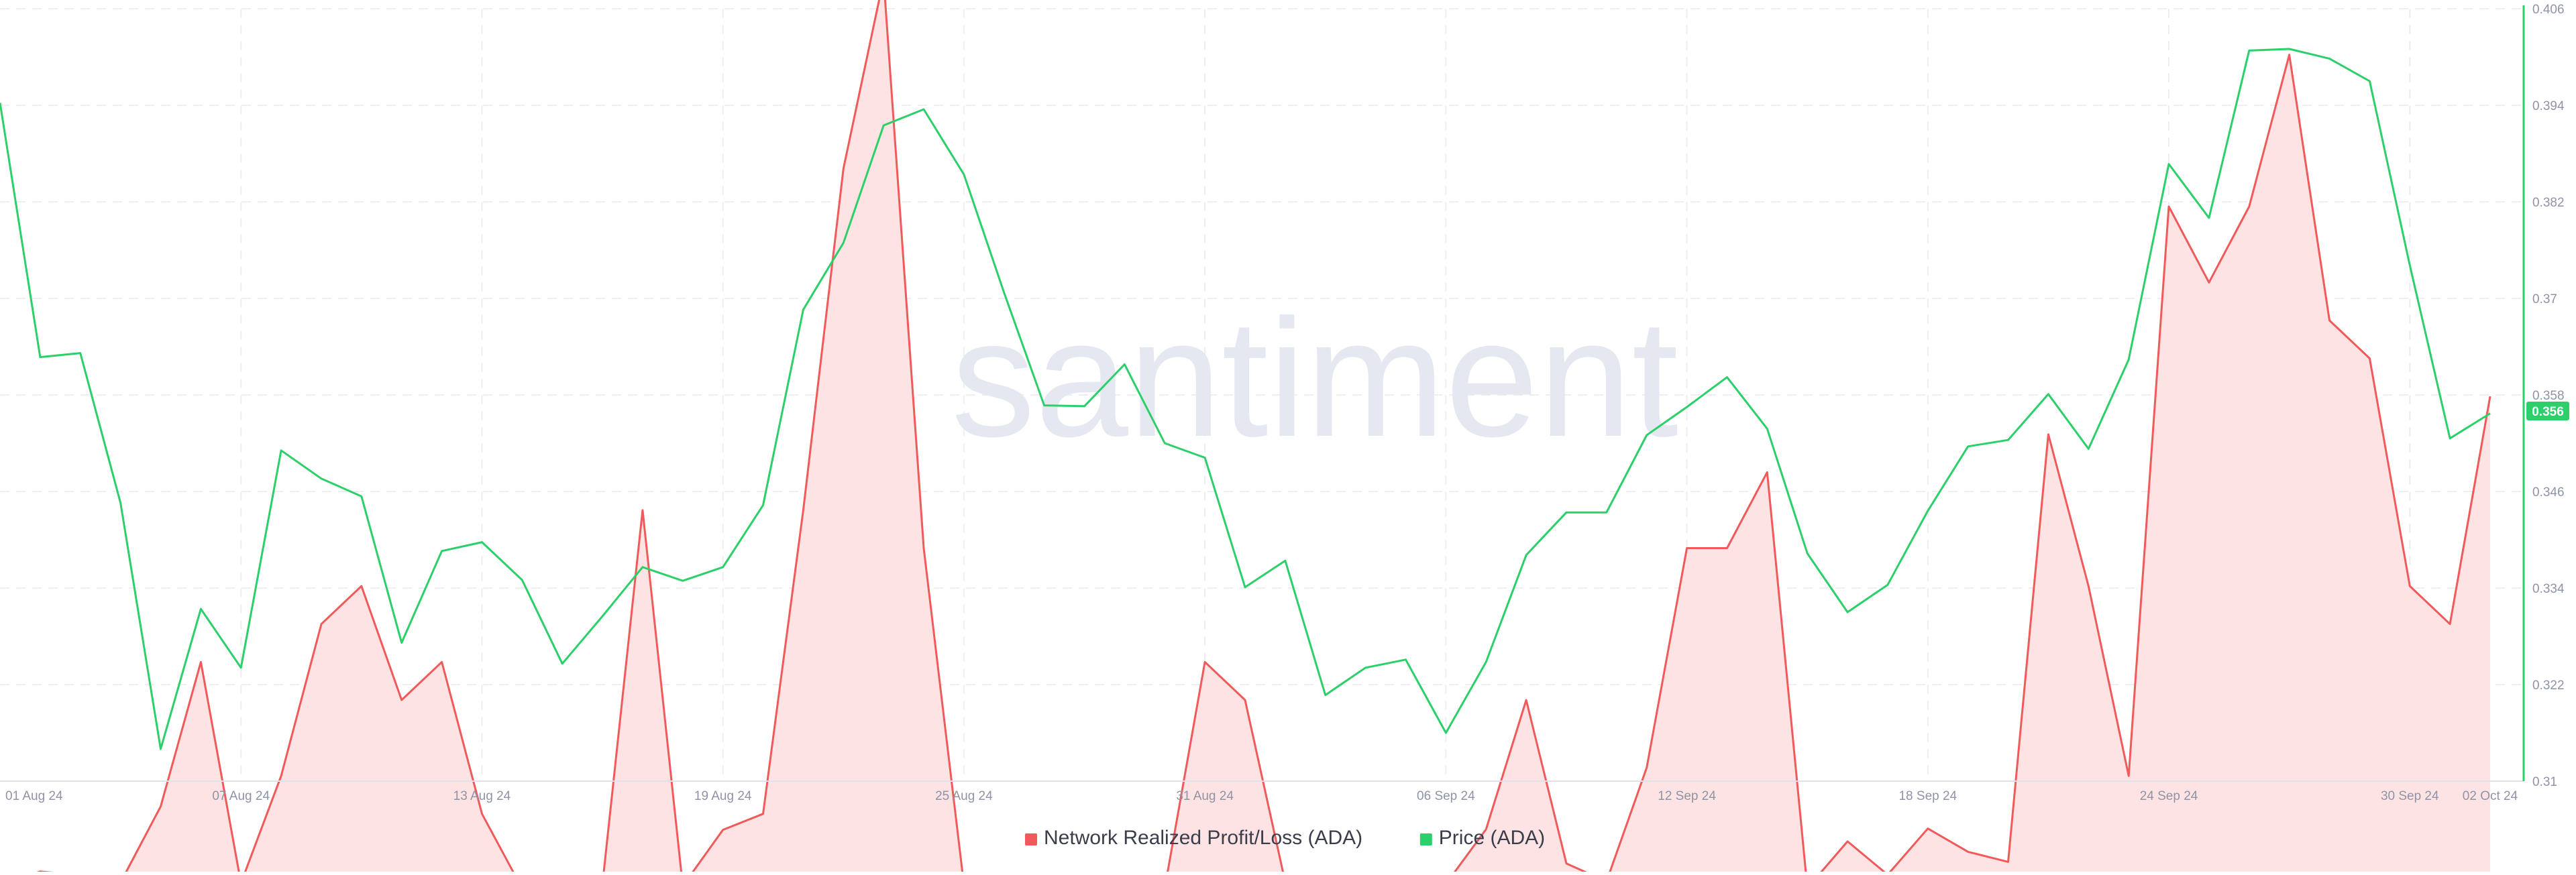 Image resolution: width=2576 pixels, height=875 pixels. Describe the element at coordinates (482, 796) in the screenshot. I see `x-tick-label: 13 Aug 24` at that location.